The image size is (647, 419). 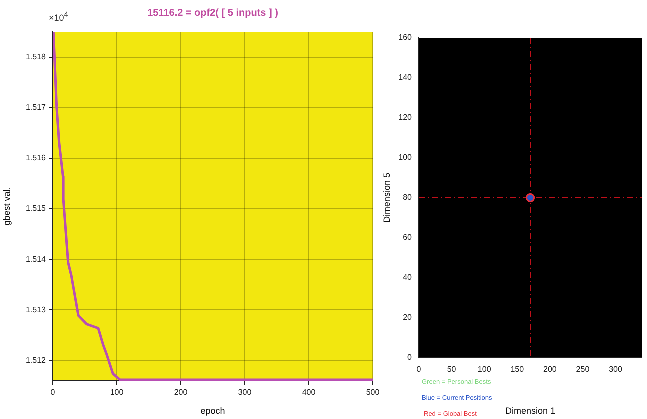 I want to click on y-tick-label: 1.516, so click(x=36, y=158).